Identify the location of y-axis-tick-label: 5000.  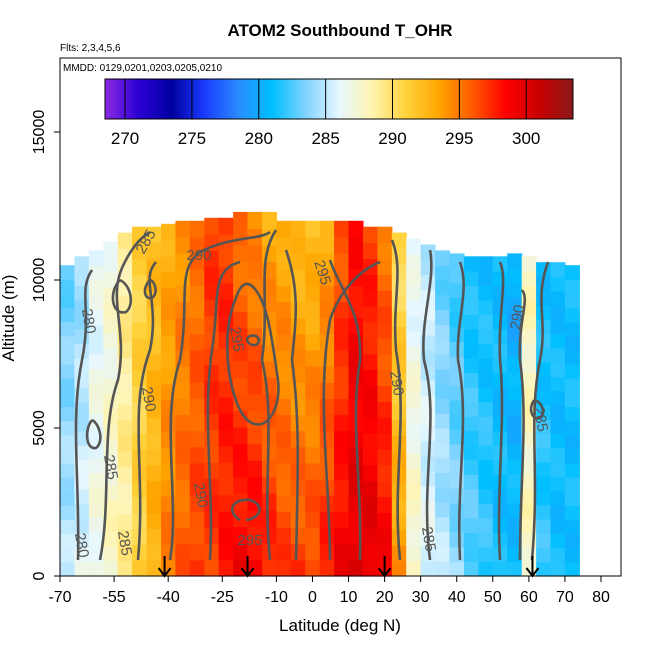
(39, 428).